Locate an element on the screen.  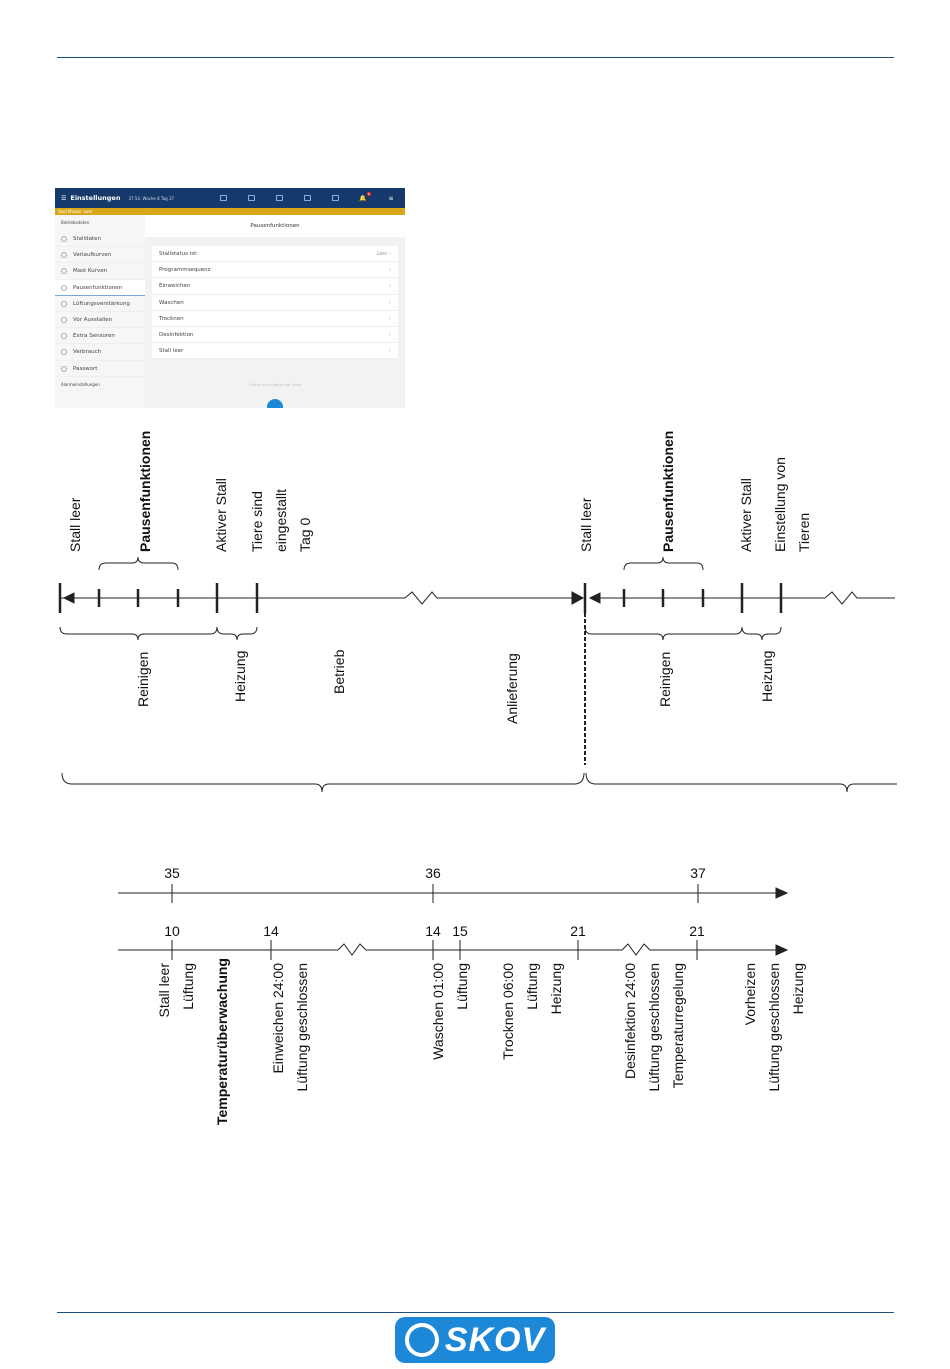
week-tick: 35 is located at coordinates (172, 873).